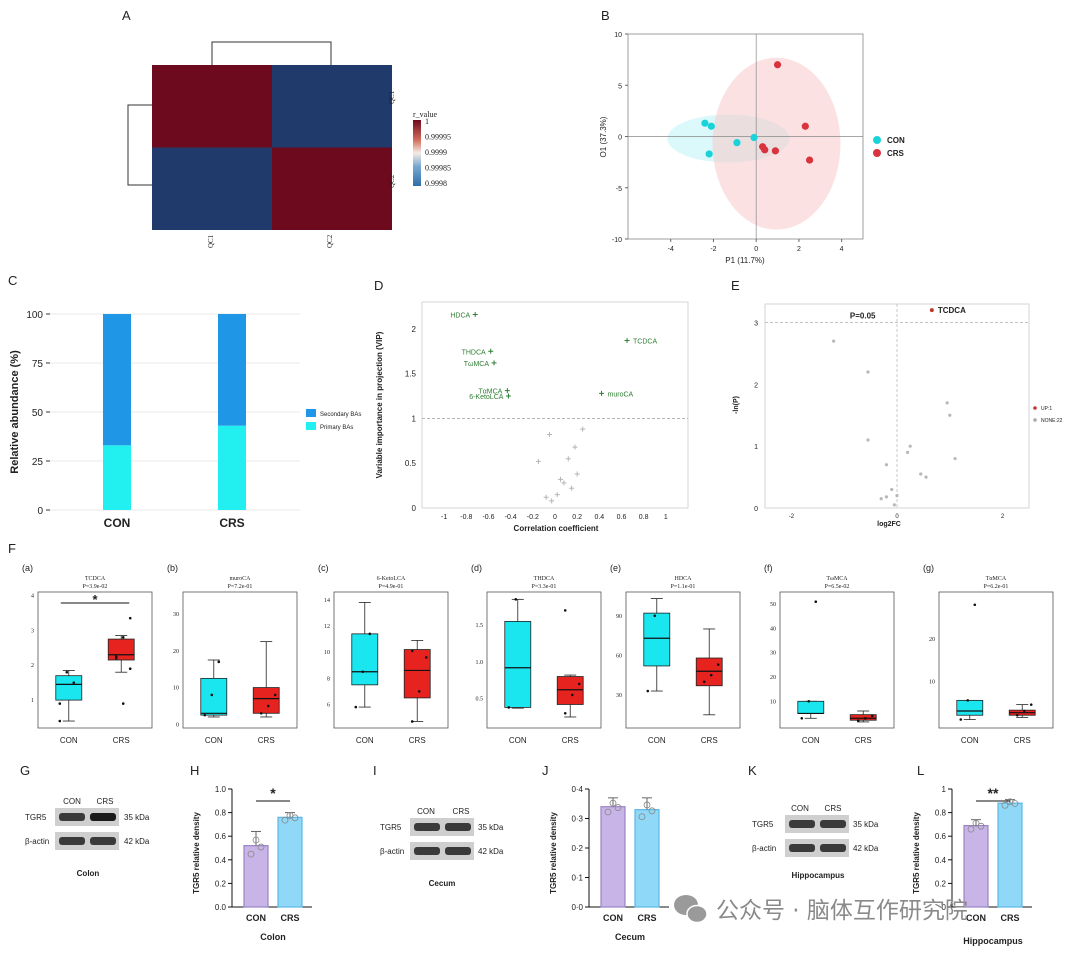  I want to click on bar-tissue-label: Cecum, so click(630, 937).